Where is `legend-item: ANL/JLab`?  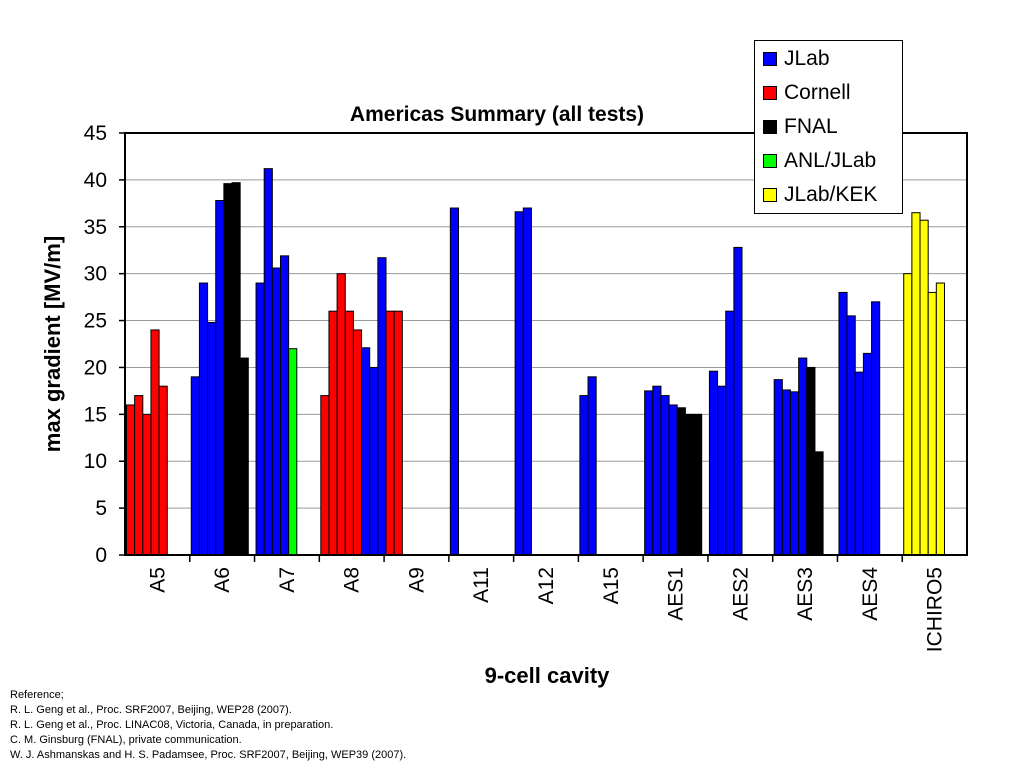 legend-item: ANL/JLab is located at coordinates (819, 161).